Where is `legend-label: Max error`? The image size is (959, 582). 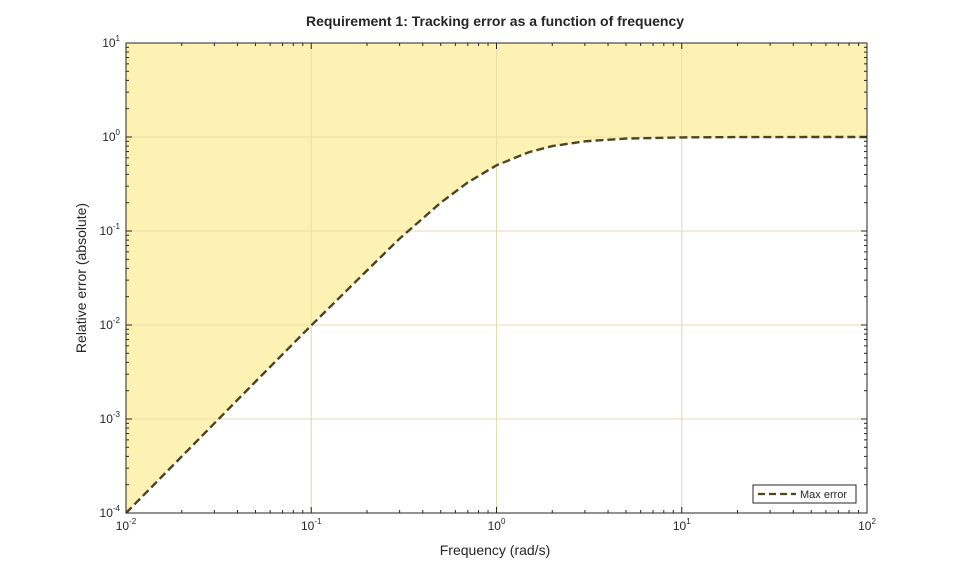 legend-label: Max error is located at coordinates (823, 495).